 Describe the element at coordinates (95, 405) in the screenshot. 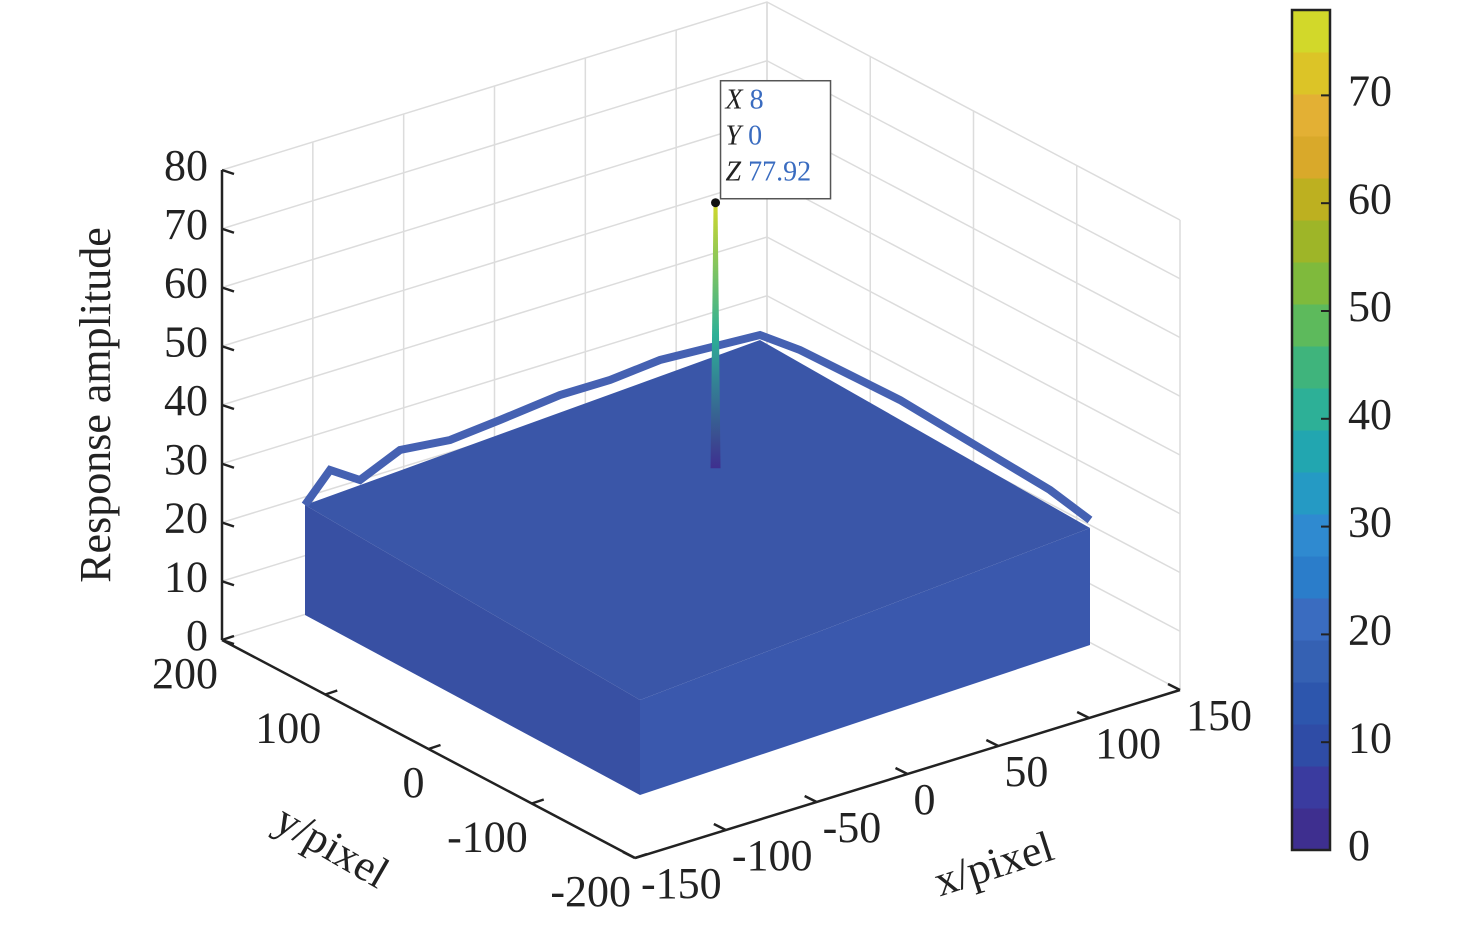

I see `z-axis-label: Response amplitude` at that location.